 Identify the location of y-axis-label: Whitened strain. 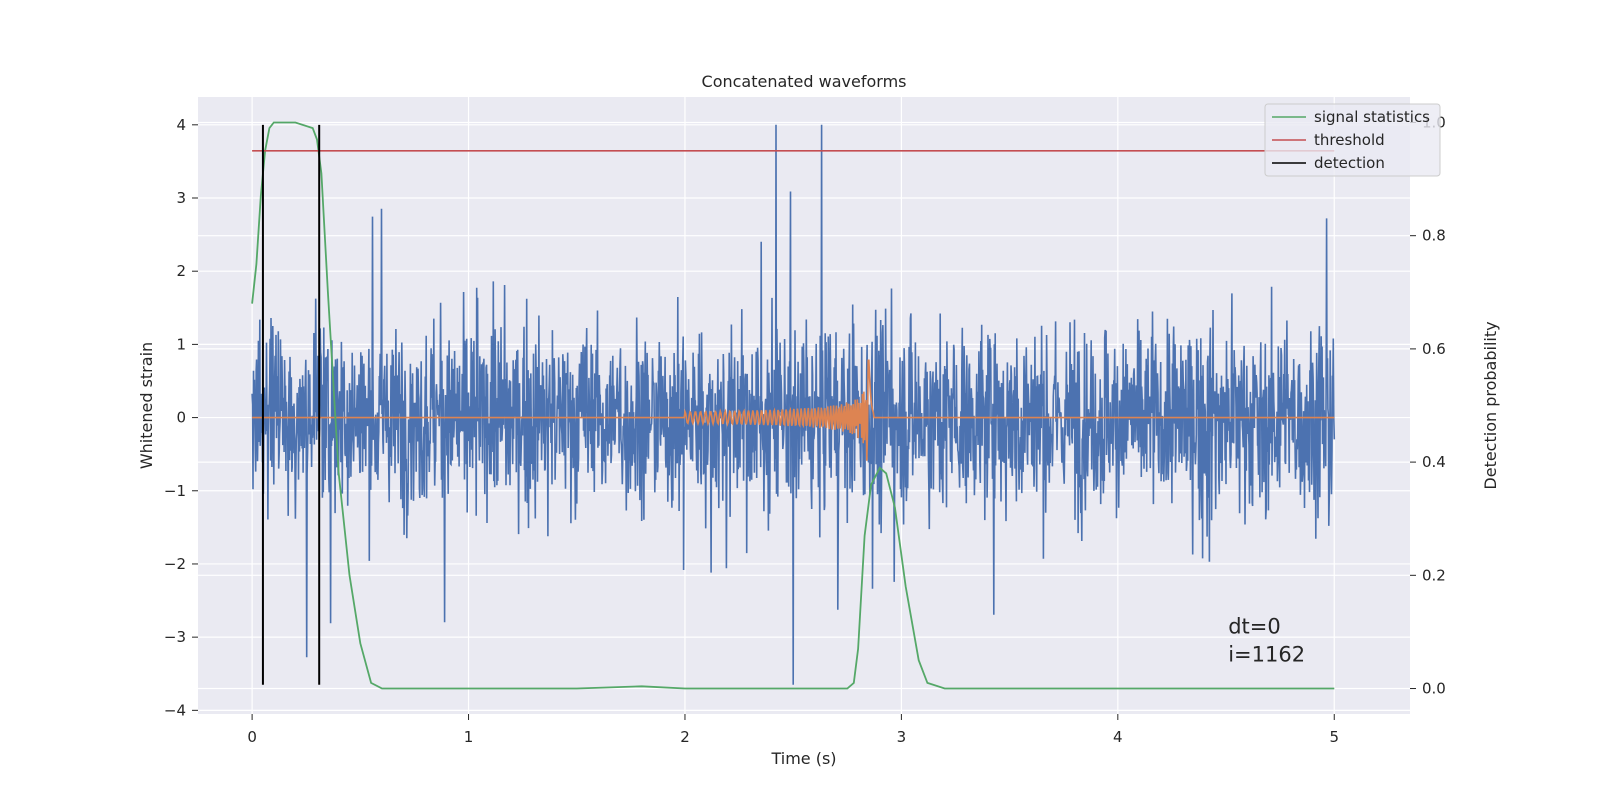
(146, 405).